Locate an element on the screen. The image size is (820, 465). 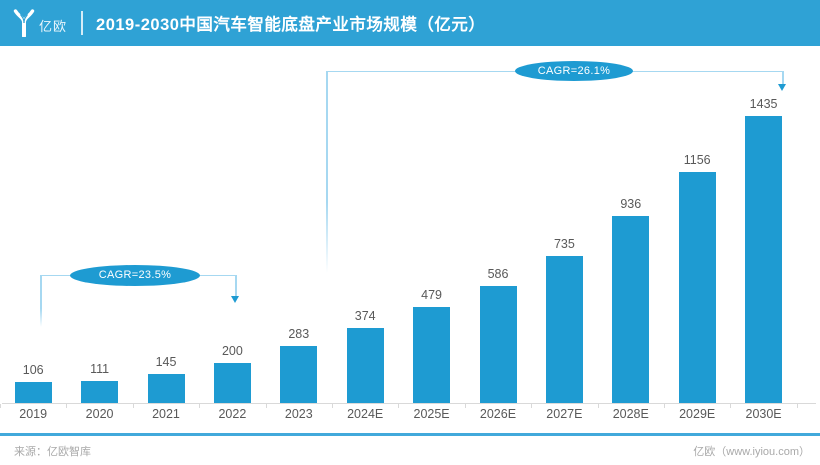
bar-value-label: 479 is located at coordinates (432, 295).